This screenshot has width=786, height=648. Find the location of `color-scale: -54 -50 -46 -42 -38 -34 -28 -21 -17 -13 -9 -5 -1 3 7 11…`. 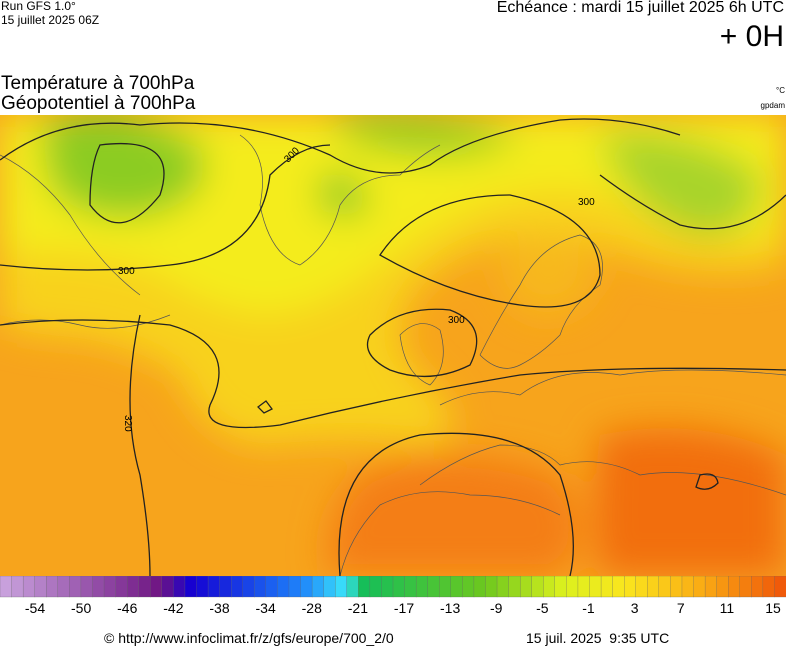

color-scale: -54 -50 -46 -42 -38 -34 -28 -21 -17 -13 -9 -5 -1 3 7 11… is located at coordinates (393, 596).